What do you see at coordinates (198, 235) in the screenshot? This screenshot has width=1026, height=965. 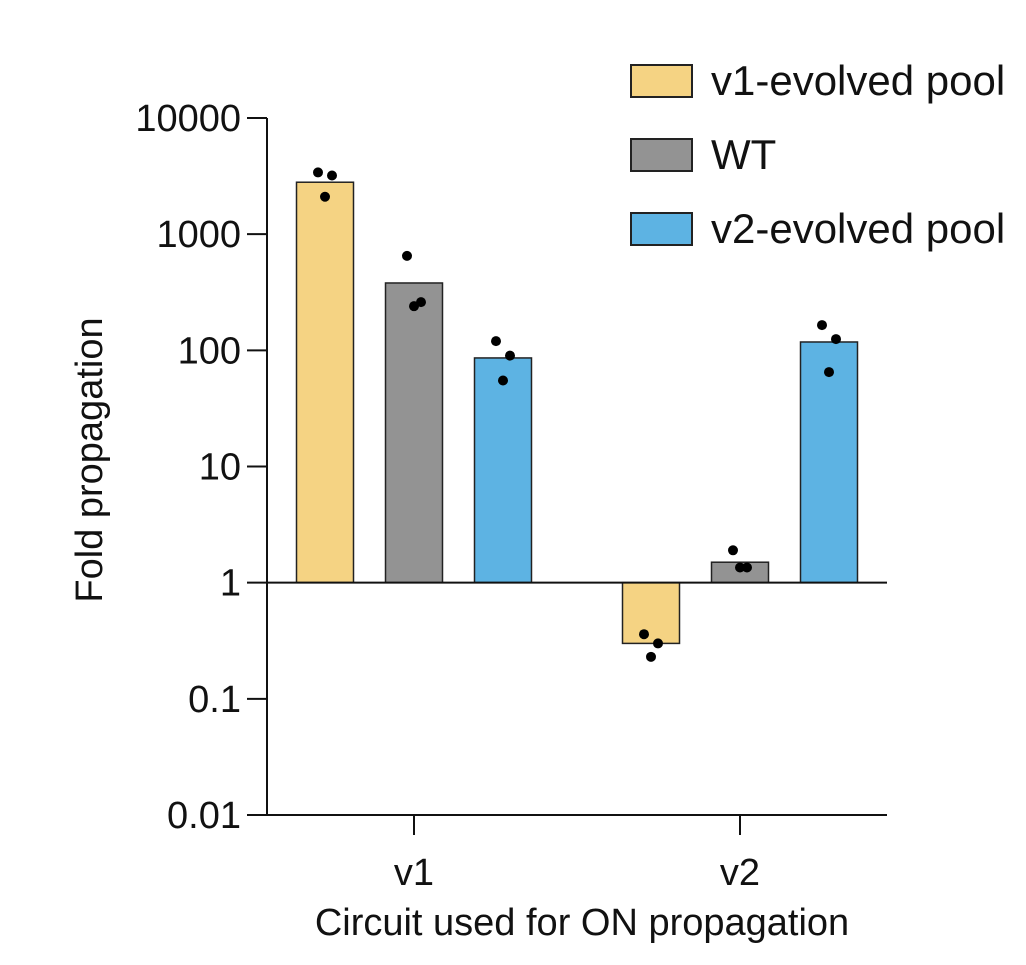 I see `y-tick-label: 1000` at bounding box center [198, 235].